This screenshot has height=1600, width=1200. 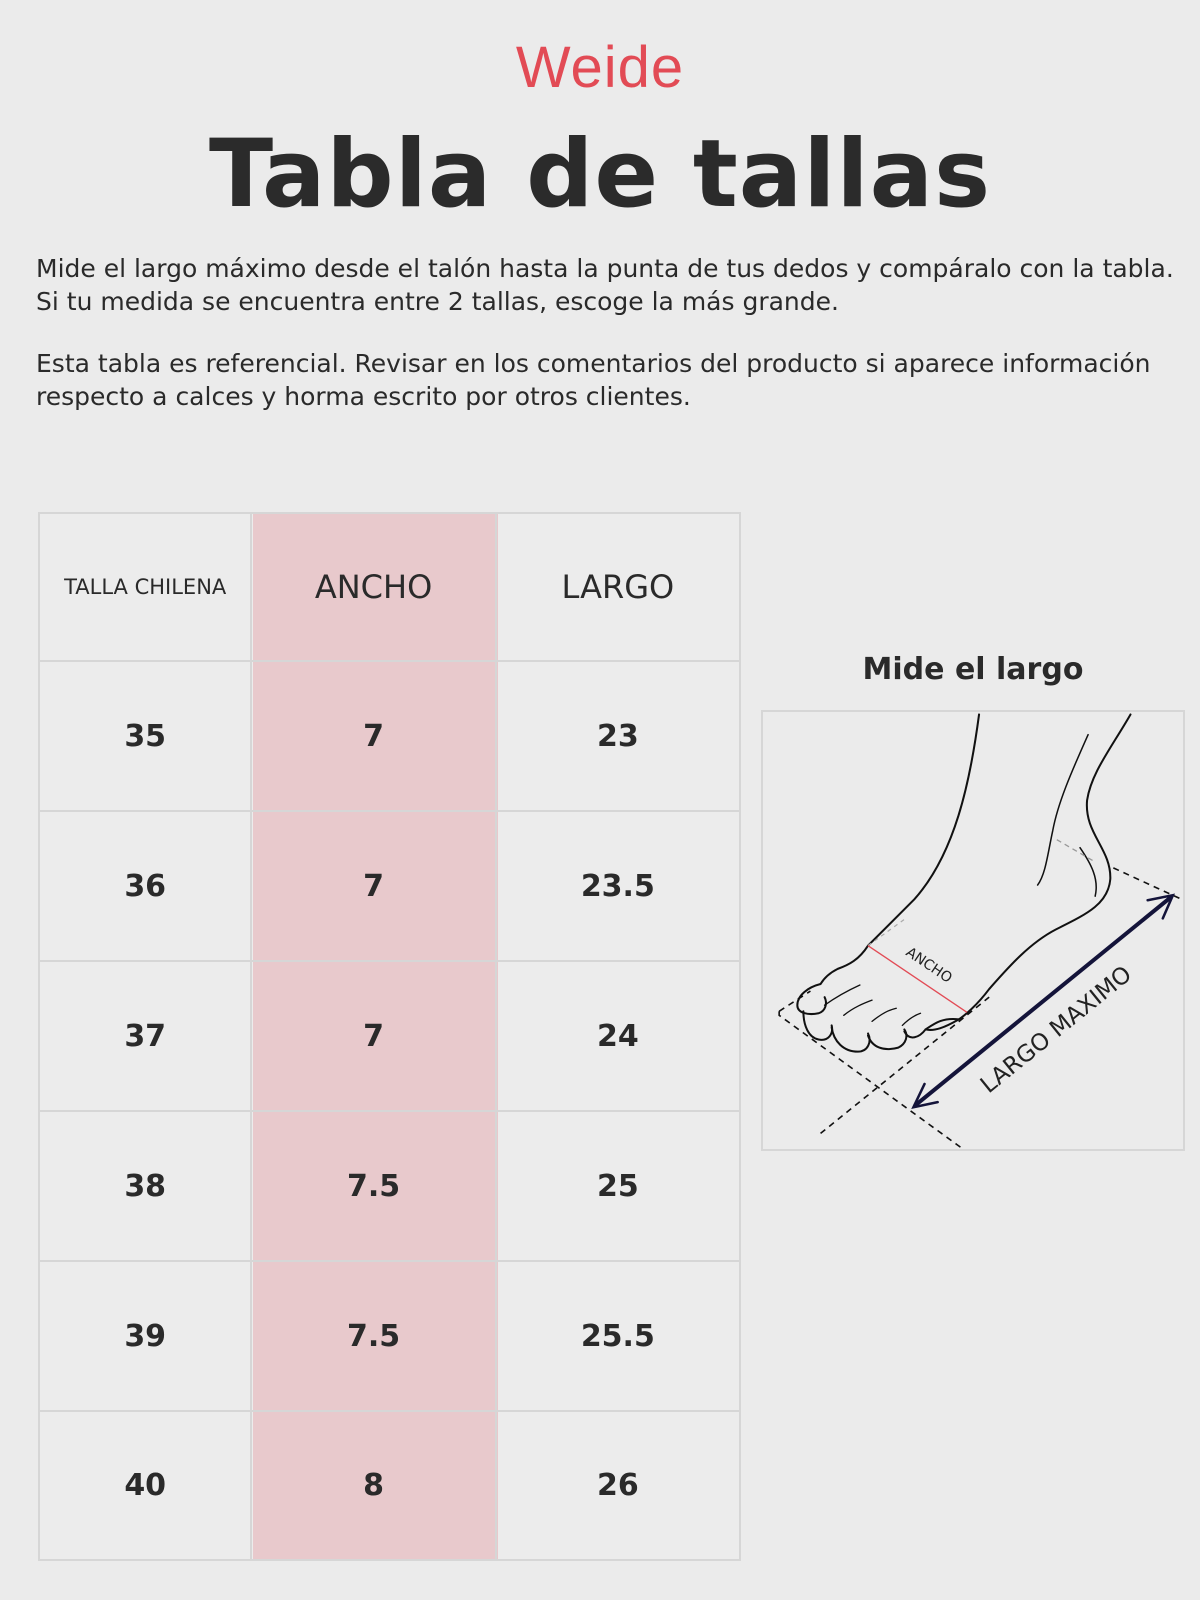 I want to click on cell-talla: 39, so click(x=146, y=1336).